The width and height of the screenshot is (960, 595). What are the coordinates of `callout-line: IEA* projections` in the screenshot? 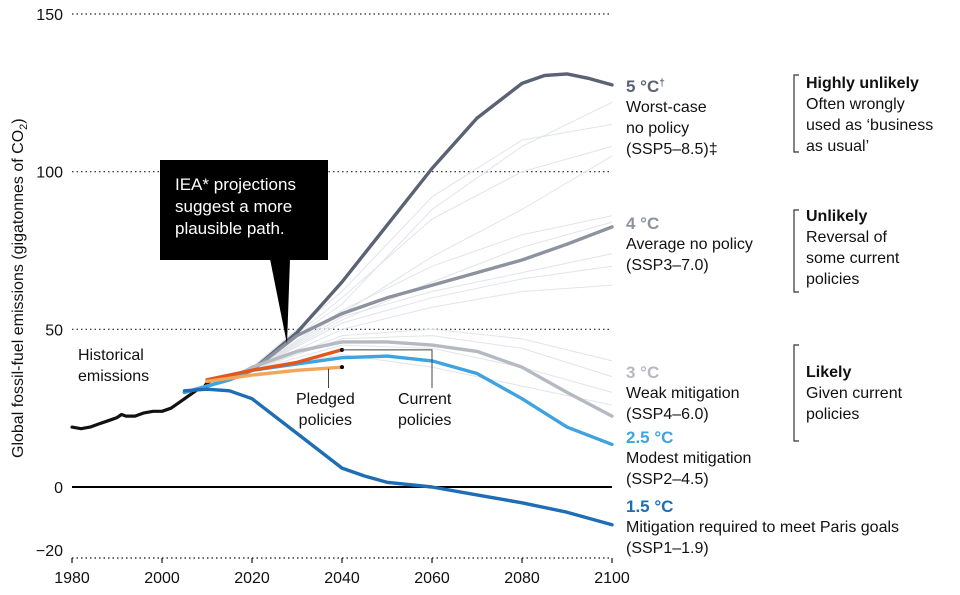 It's located at (235, 184).